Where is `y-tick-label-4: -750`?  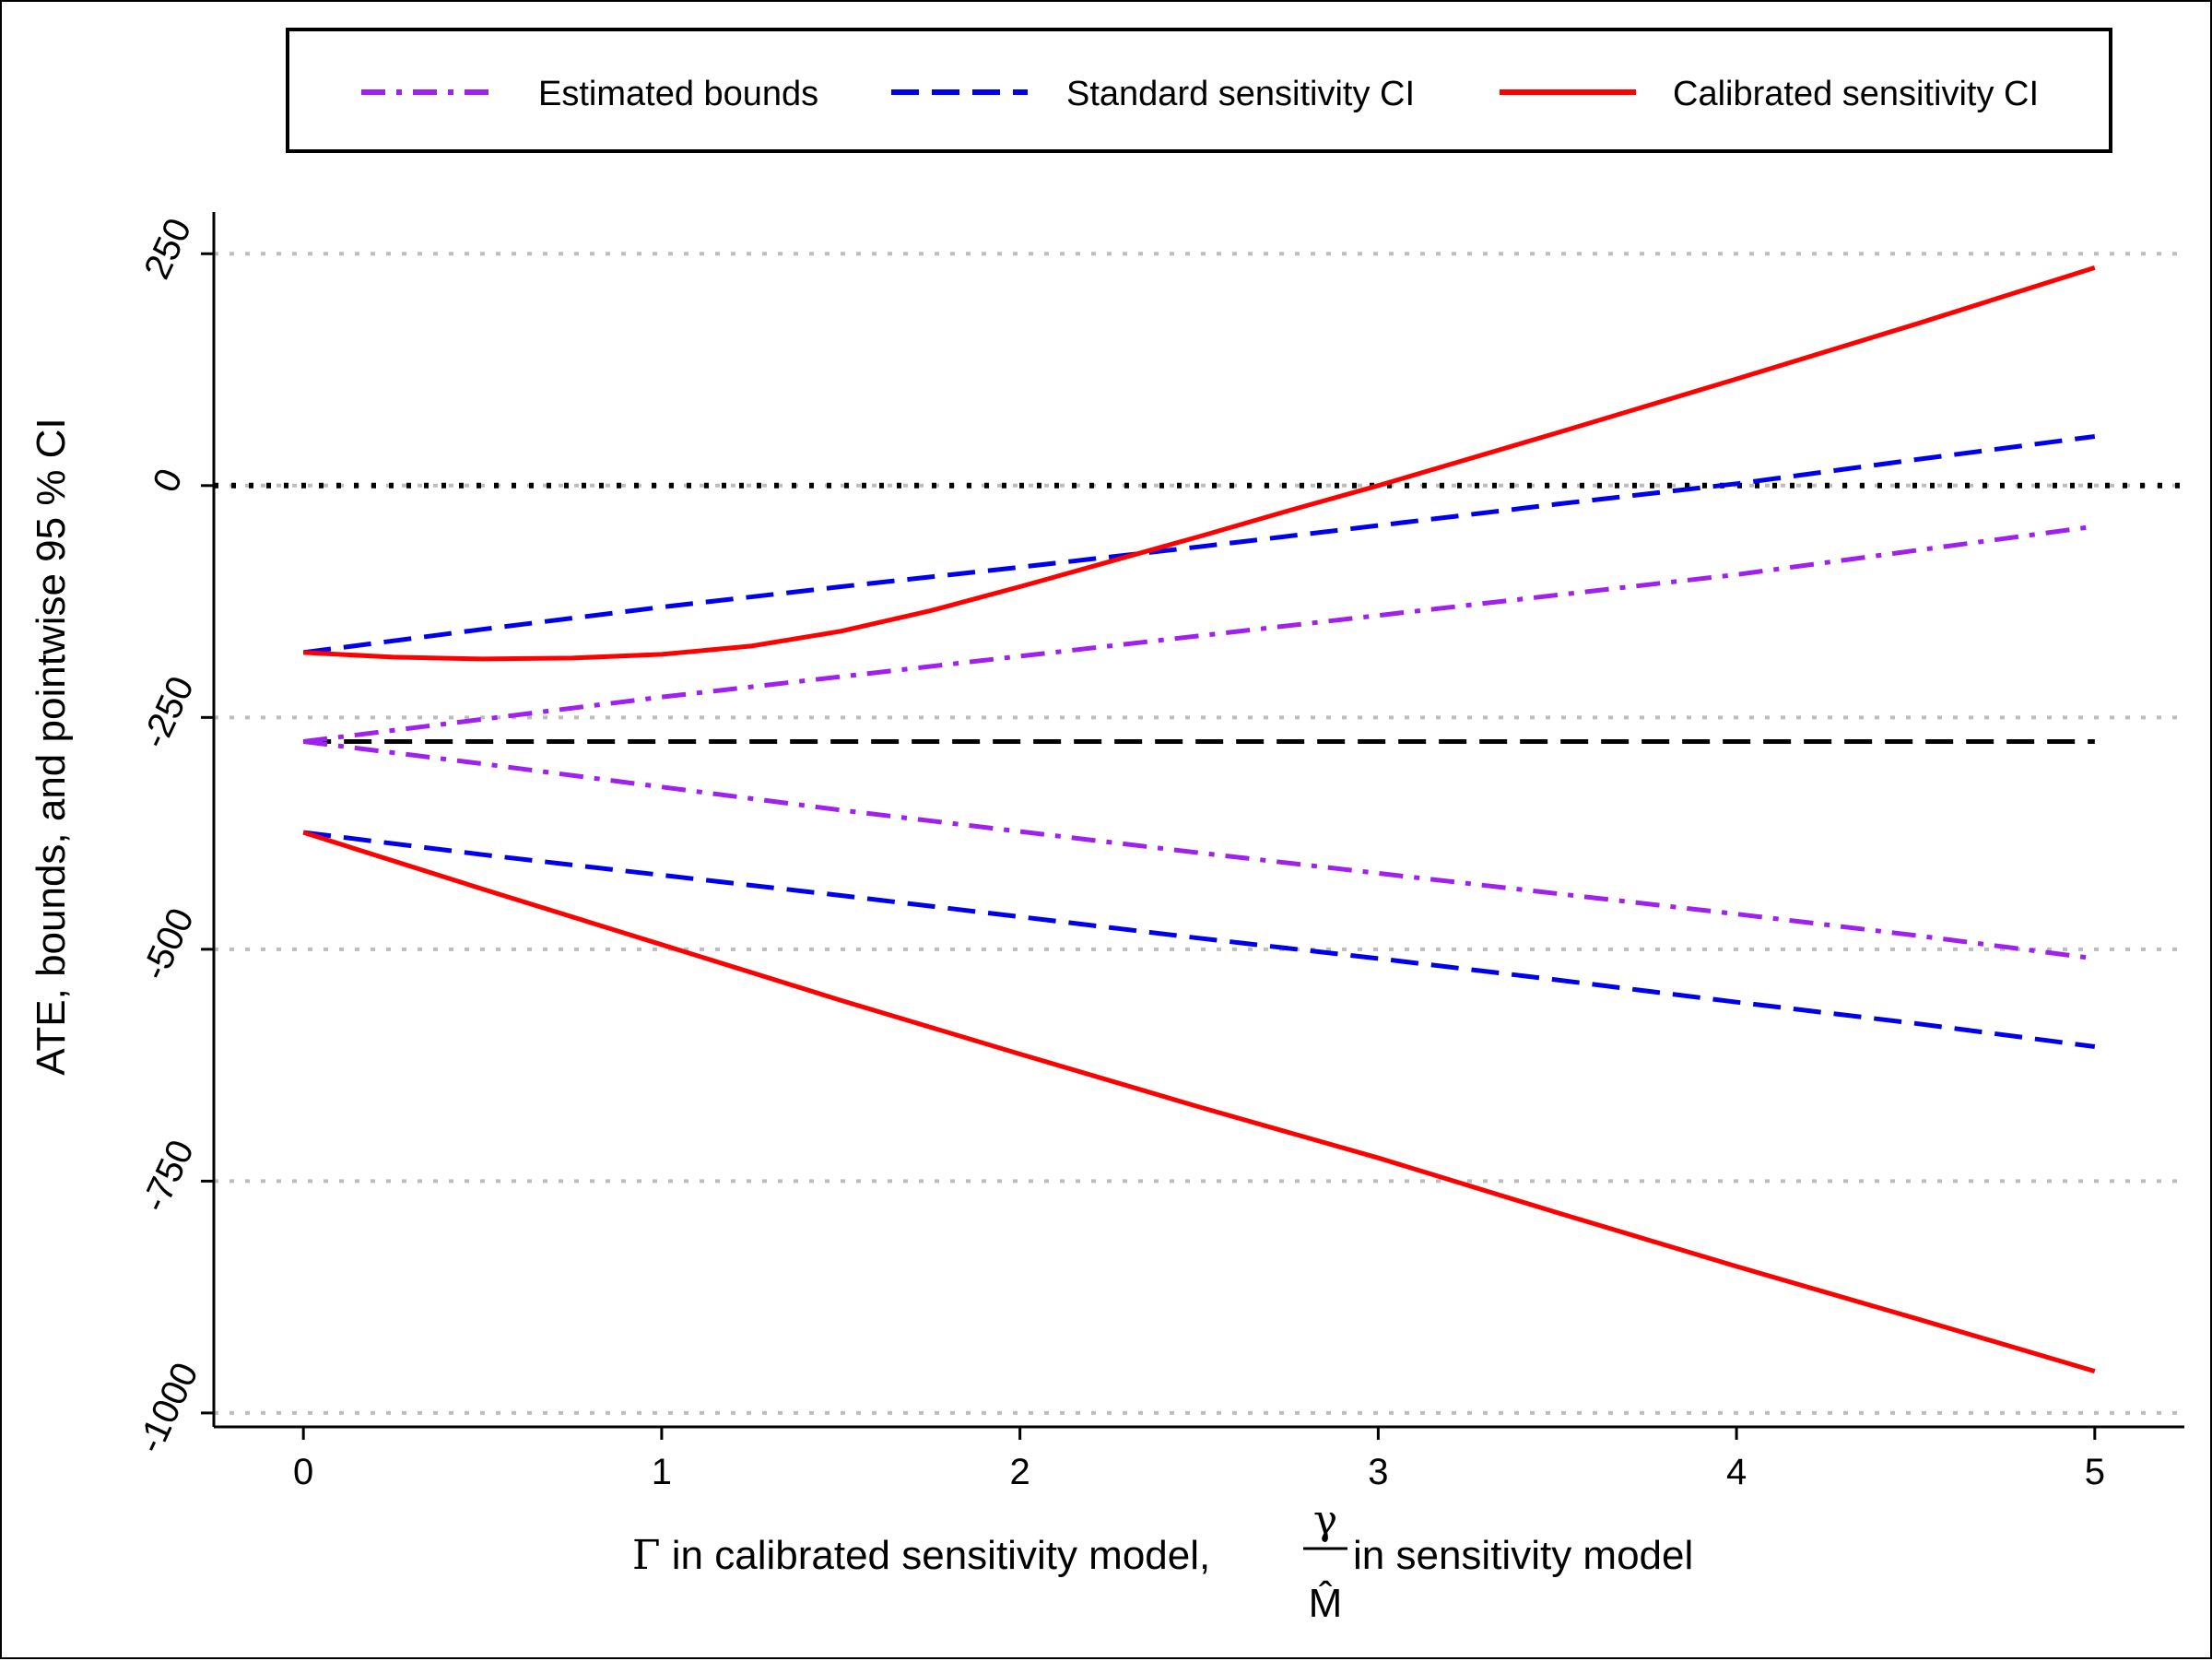
y-tick-label-4: -750 is located at coordinates (168, 1176).